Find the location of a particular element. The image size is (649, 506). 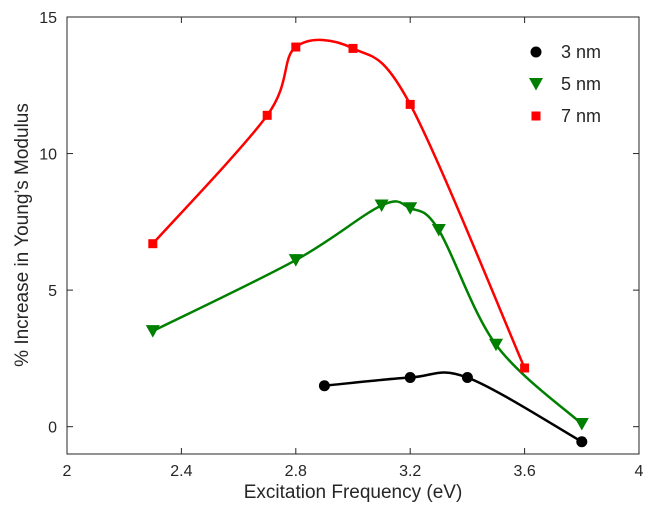

legend-marker-3-nm is located at coordinates (536, 52).